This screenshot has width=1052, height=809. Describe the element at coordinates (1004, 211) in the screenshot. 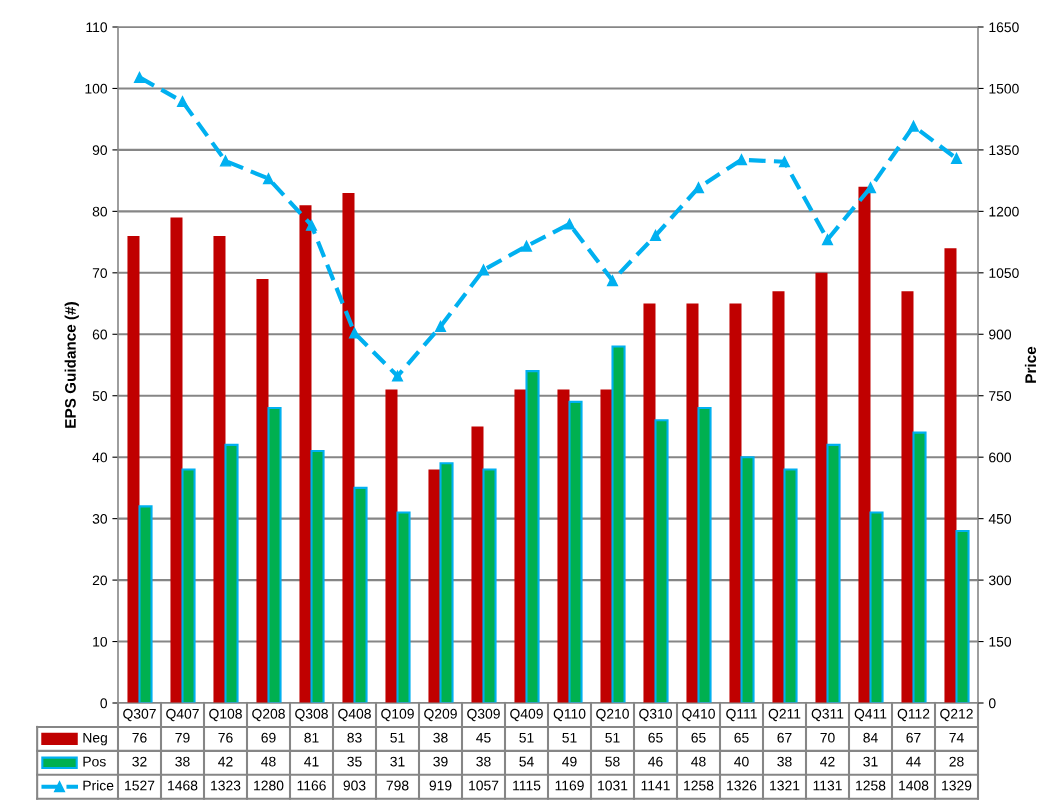

I see `y2-tick-label: 1200` at that location.